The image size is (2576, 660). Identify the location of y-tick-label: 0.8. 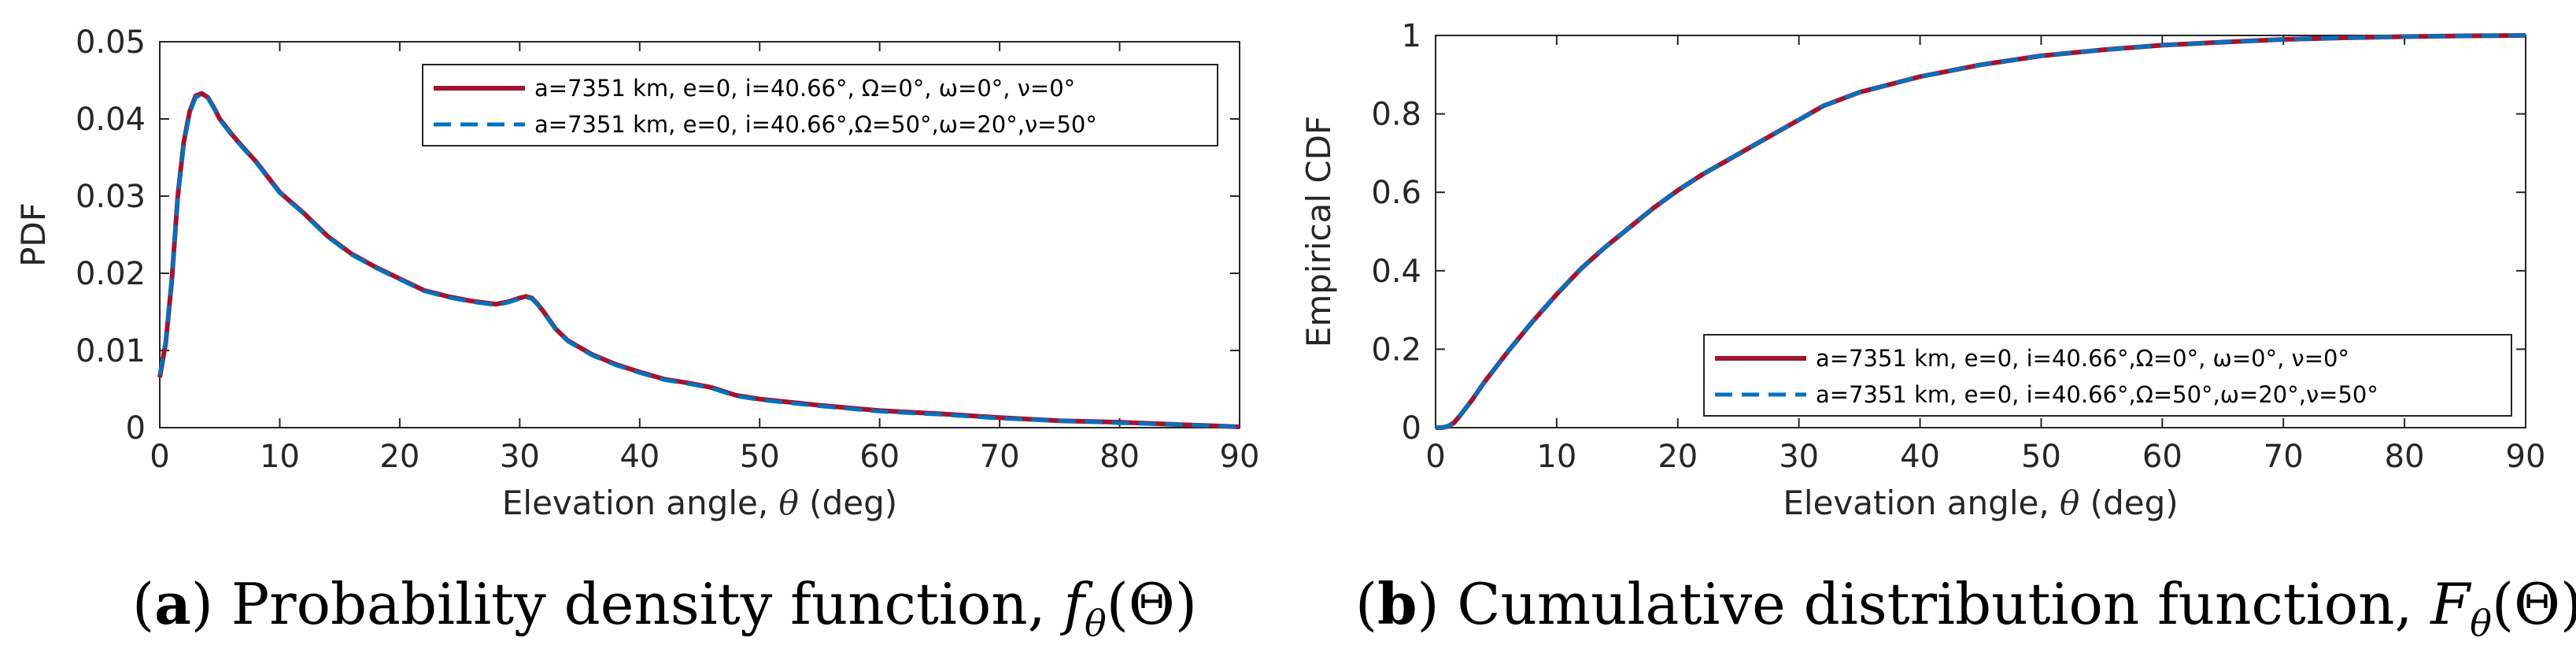
(1396, 115).